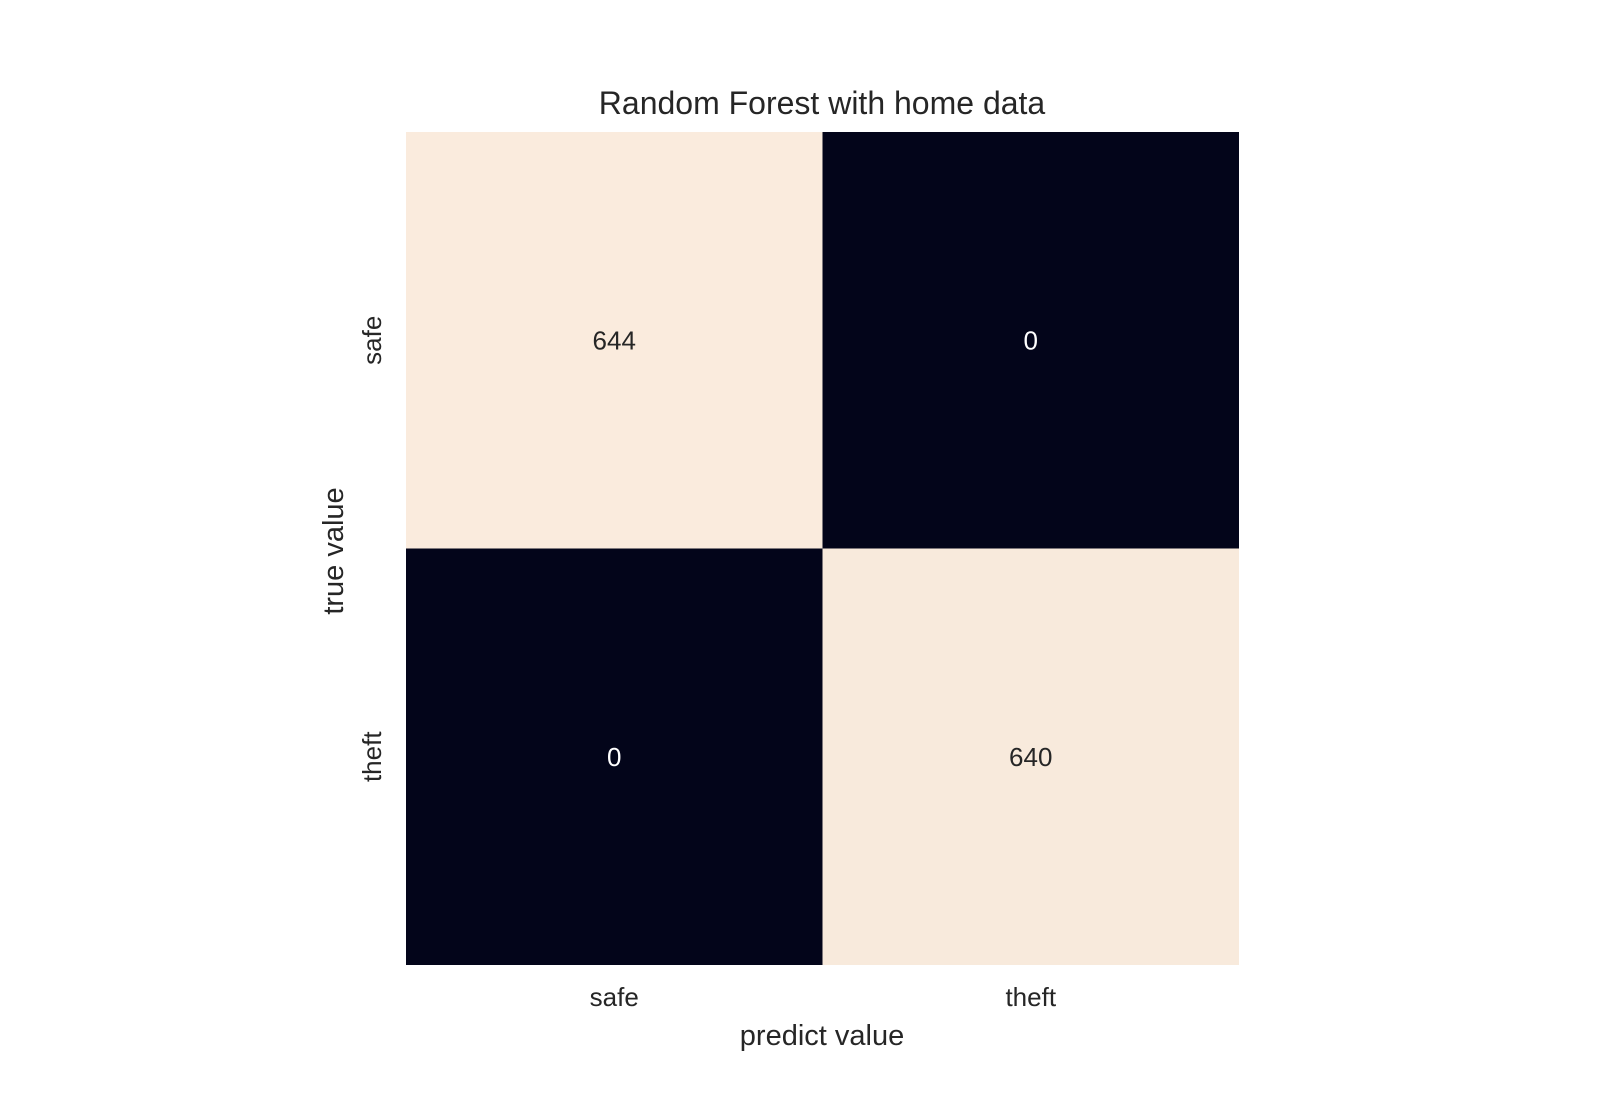 Image resolution: width=1600 pixels, height=1105 pixels. I want to click on y-tick-label-theft: theft, so click(372, 756).